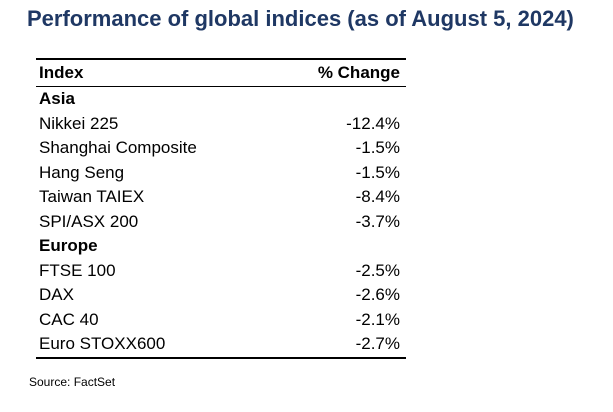 This screenshot has width=613, height=412. I want to click on index-change: -2.6%, so click(377, 294).